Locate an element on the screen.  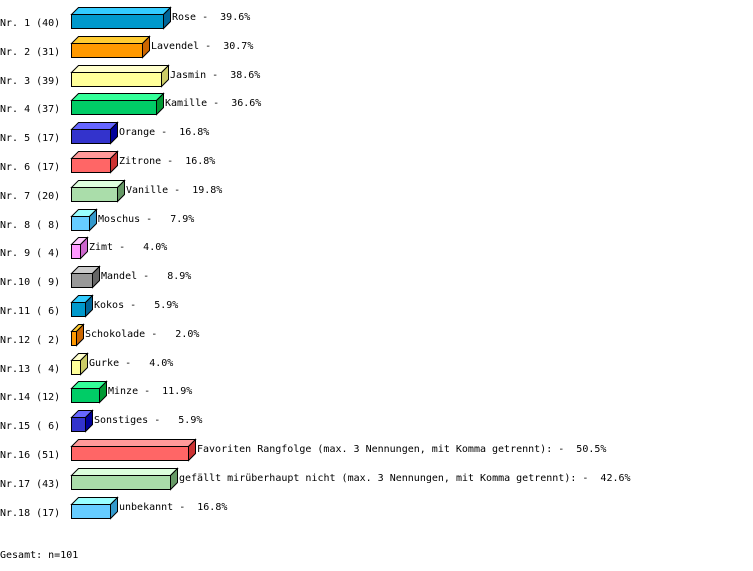
bar-row: Nr. 5 (17) Orange - 16.8% is located at coordinates (104, 133).